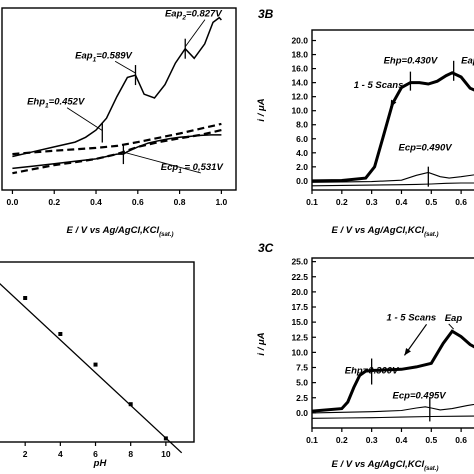  Describe the element at coordinates (130, 454) in the screenshot. I see `x-tick-label: 8` at that location.